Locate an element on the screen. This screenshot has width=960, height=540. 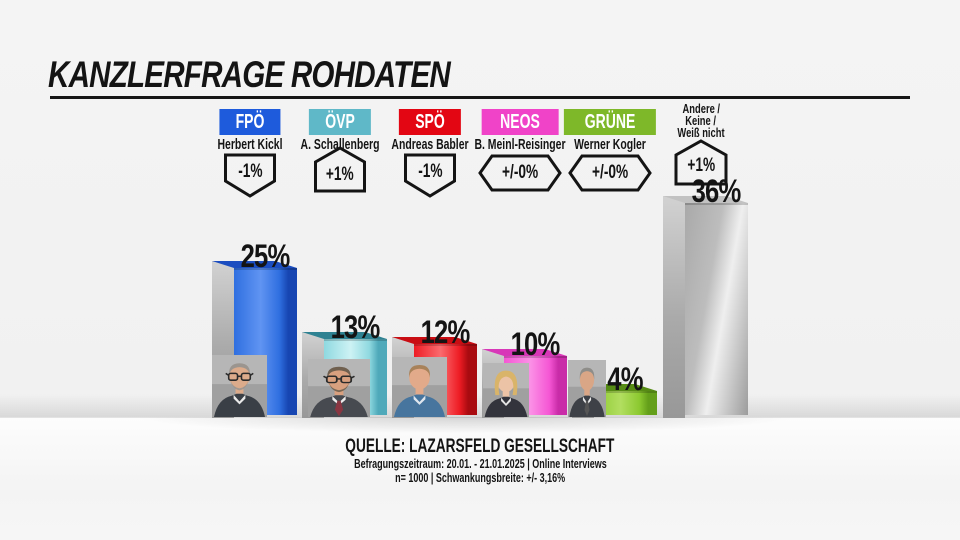
title-underline is located at coordinates (480, 97).